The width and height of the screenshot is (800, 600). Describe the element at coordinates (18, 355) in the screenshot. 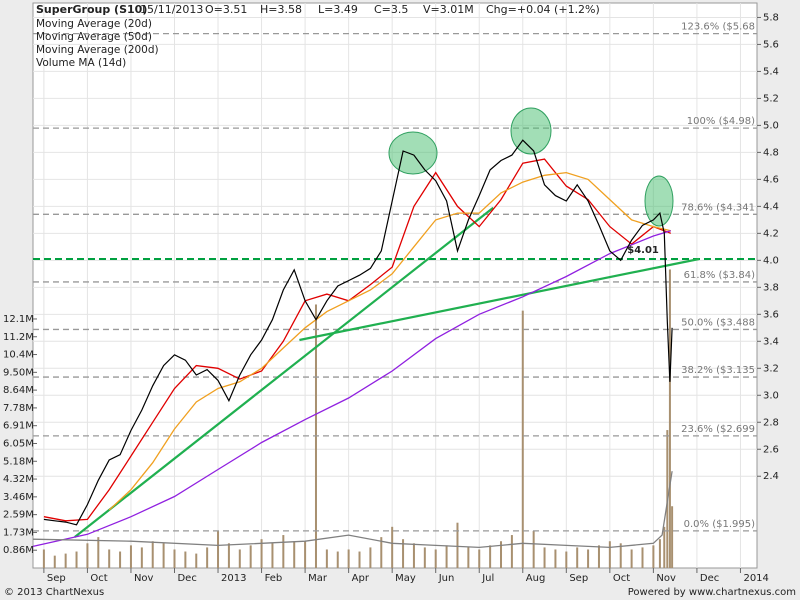

I see `volume-tick-label: 10.4M` at that location.